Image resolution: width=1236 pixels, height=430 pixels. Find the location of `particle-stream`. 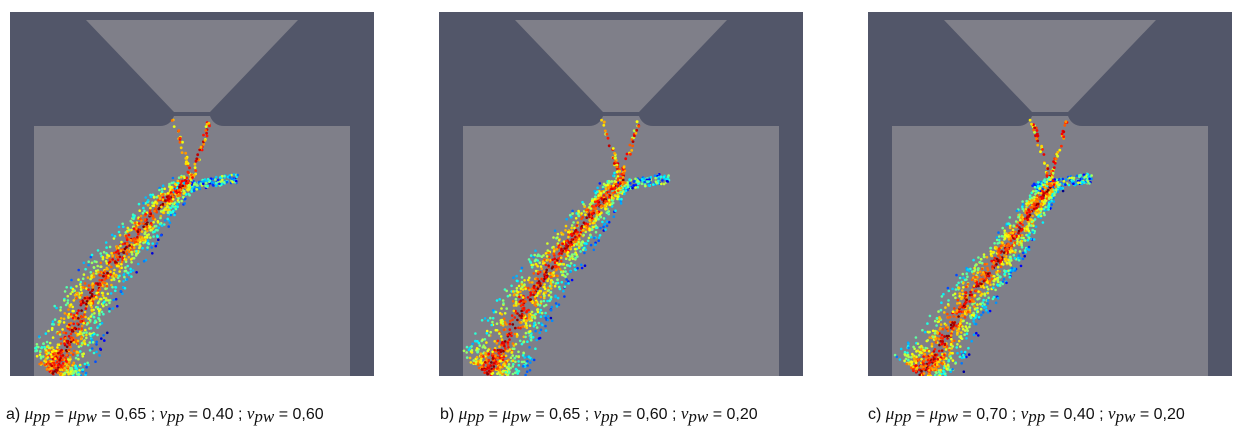

particle-stream is located at coordinates (137, 247).